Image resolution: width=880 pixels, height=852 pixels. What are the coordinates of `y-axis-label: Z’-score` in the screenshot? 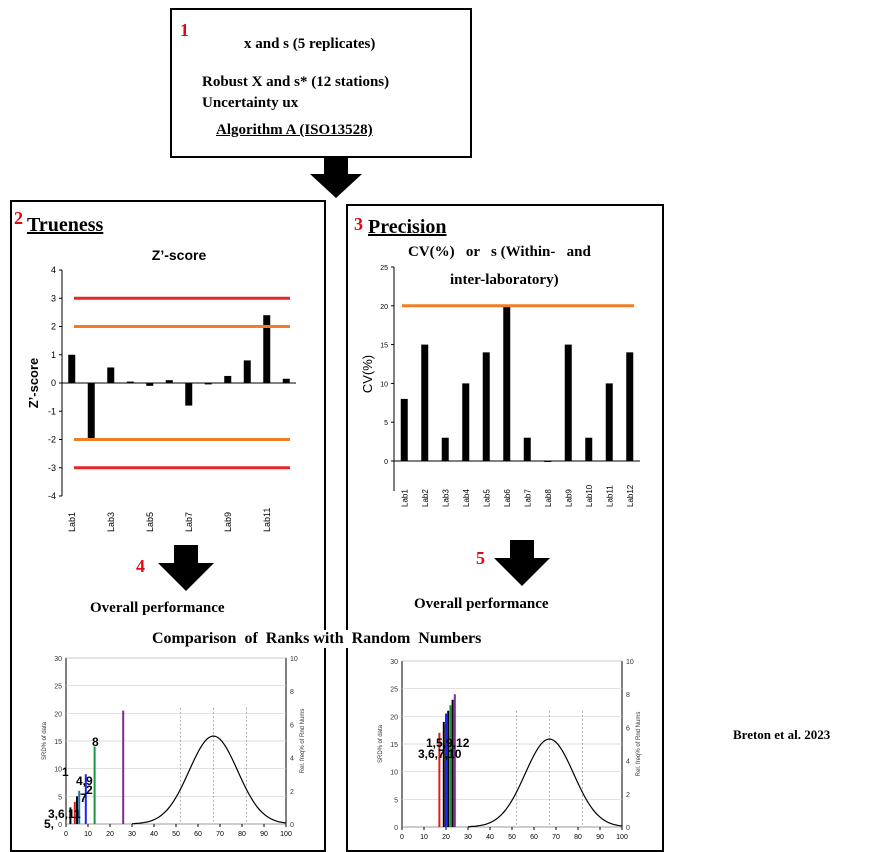 It's located at (33, 383).